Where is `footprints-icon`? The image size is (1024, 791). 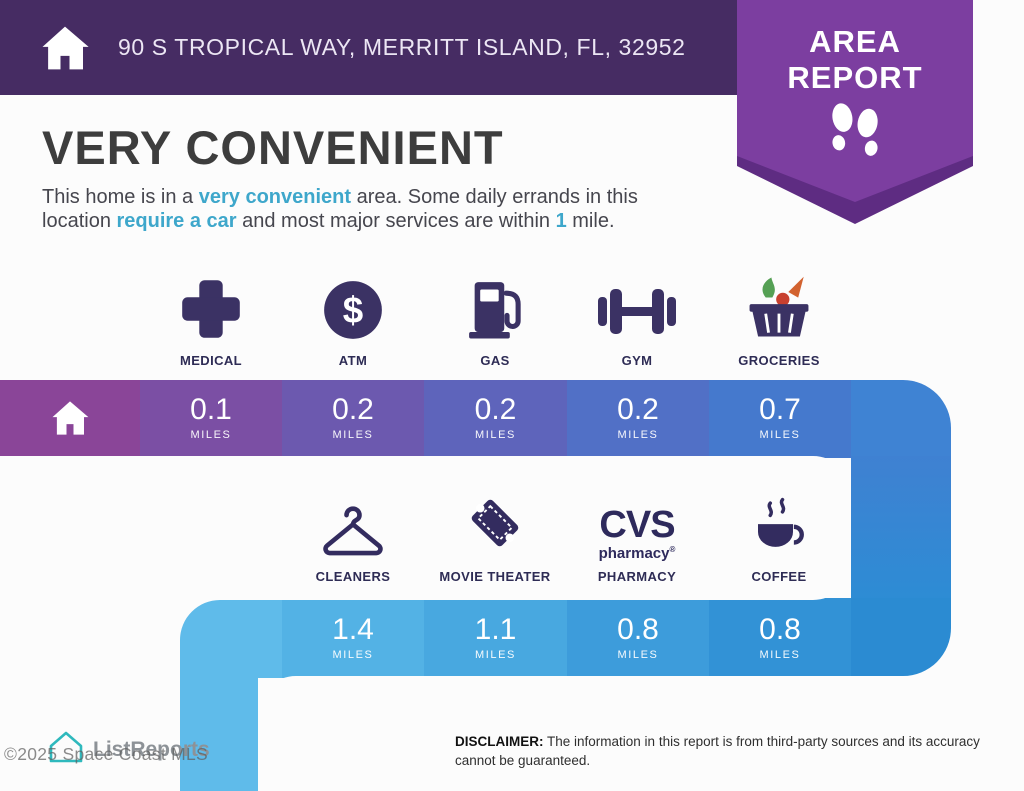
footprints-icon is located at coordinates (855, 132).